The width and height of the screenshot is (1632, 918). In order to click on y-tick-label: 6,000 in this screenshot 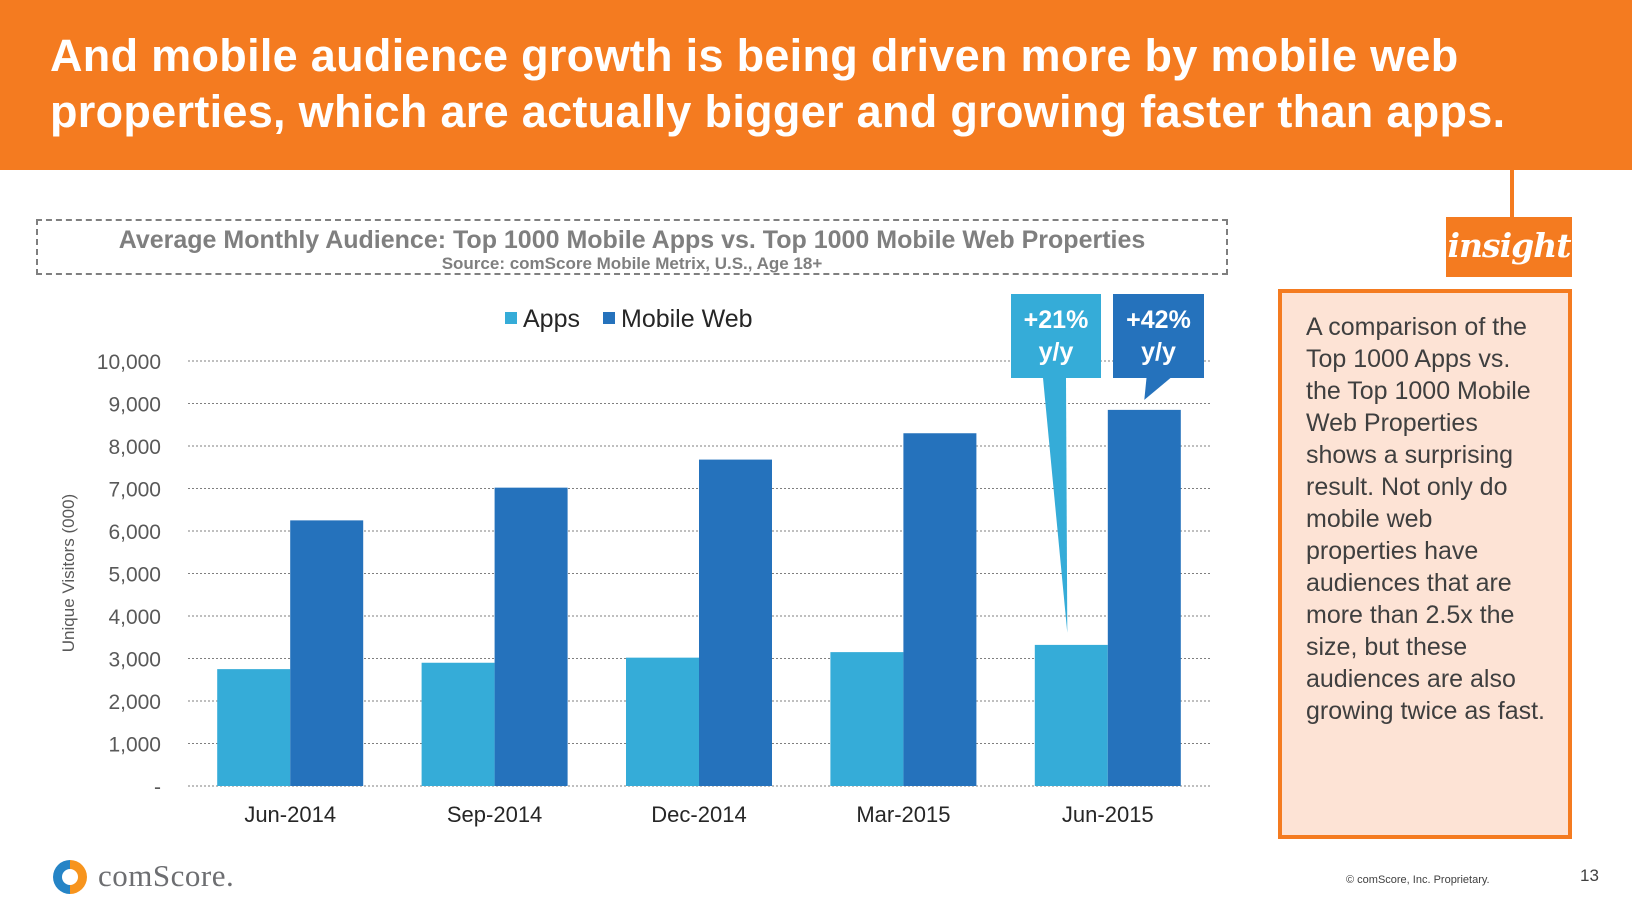, I will do `click(134, 532)`.